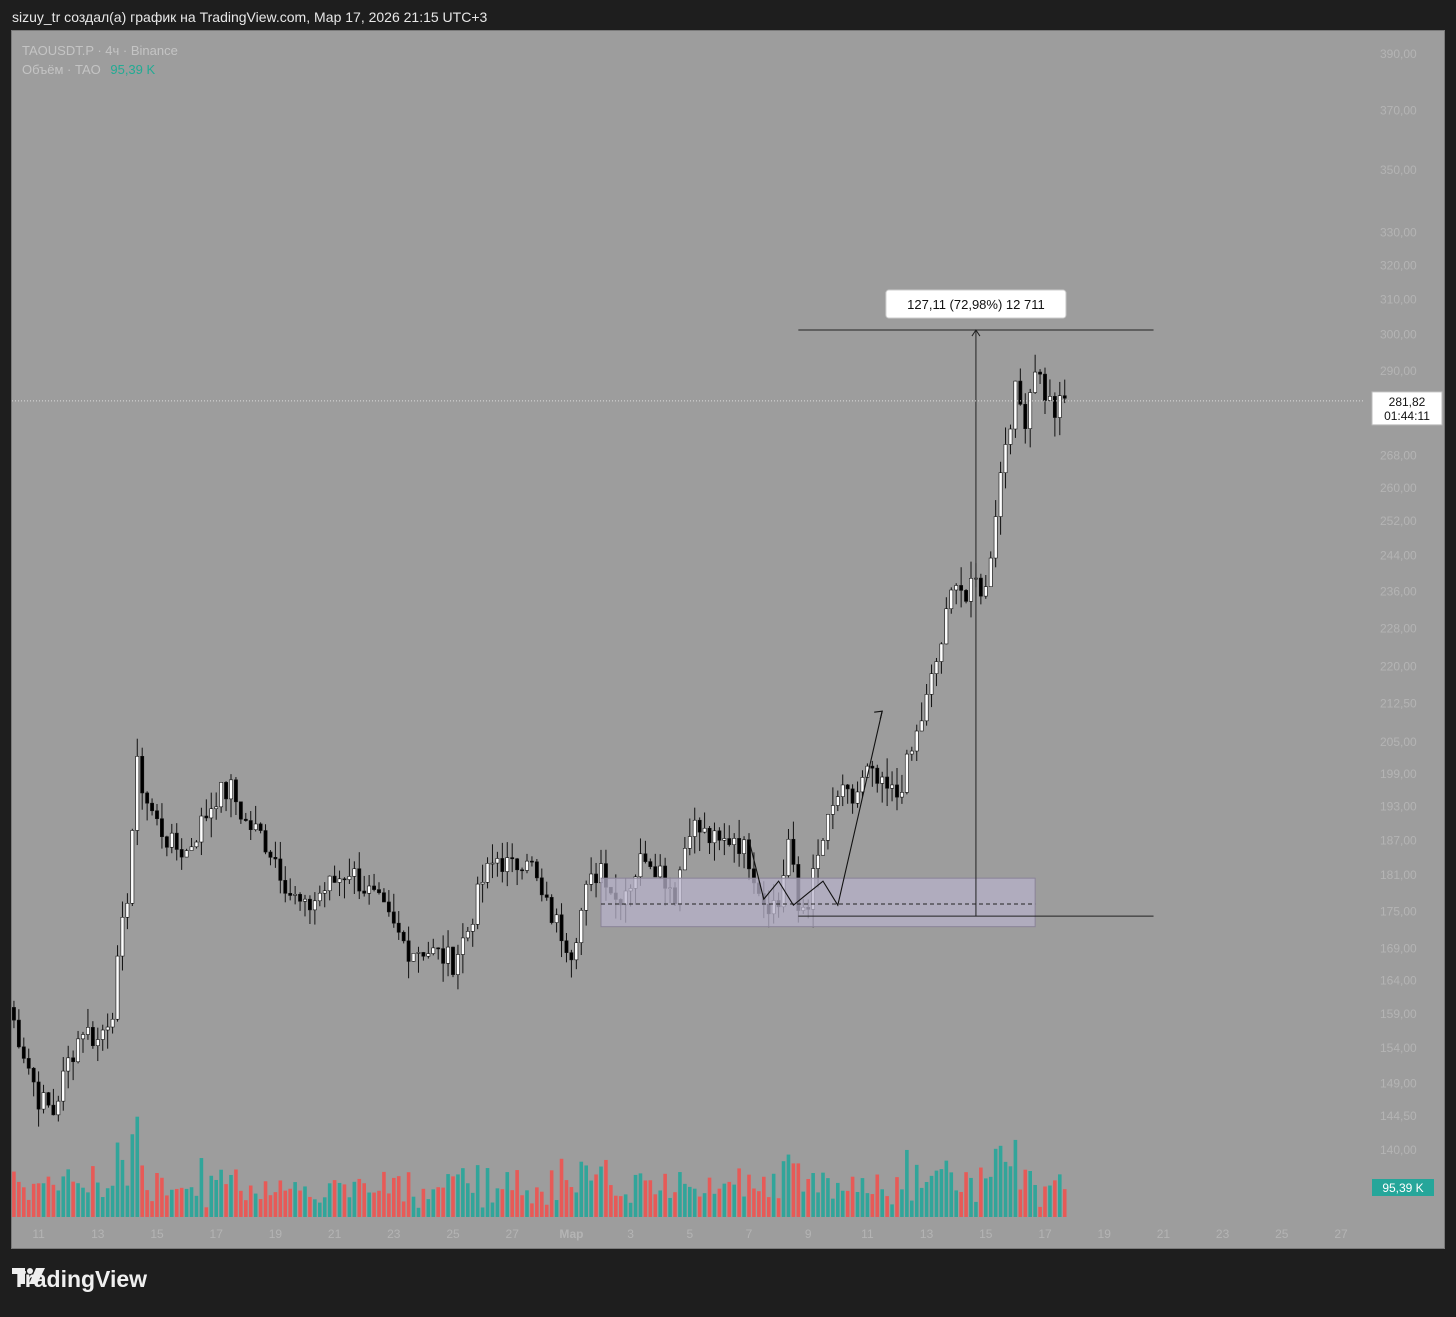  What do you see at coordinates (1164, 1234) in the screenshot?
I see `x-tick-label: 21` at bounding box center [1164, 1234].